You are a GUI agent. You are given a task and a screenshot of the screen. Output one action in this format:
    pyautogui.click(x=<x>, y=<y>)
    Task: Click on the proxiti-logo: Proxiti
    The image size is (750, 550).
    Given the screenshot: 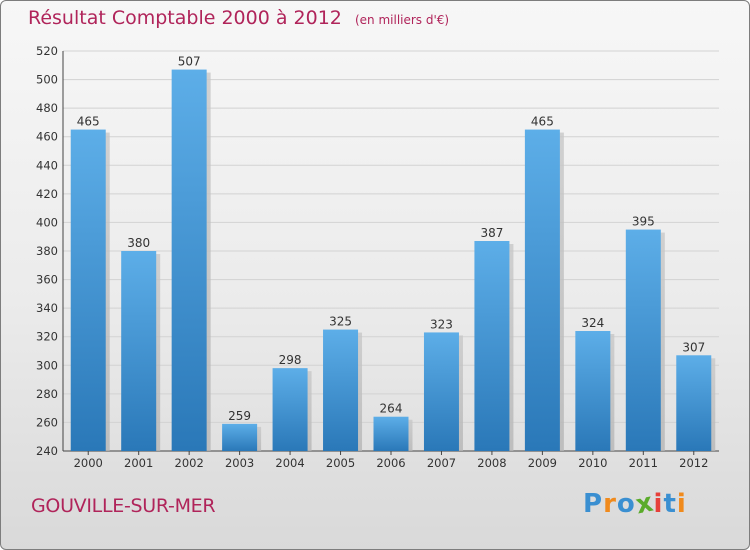 What is the action you would take?
    pyautogui.click(x=635, y=503)
    